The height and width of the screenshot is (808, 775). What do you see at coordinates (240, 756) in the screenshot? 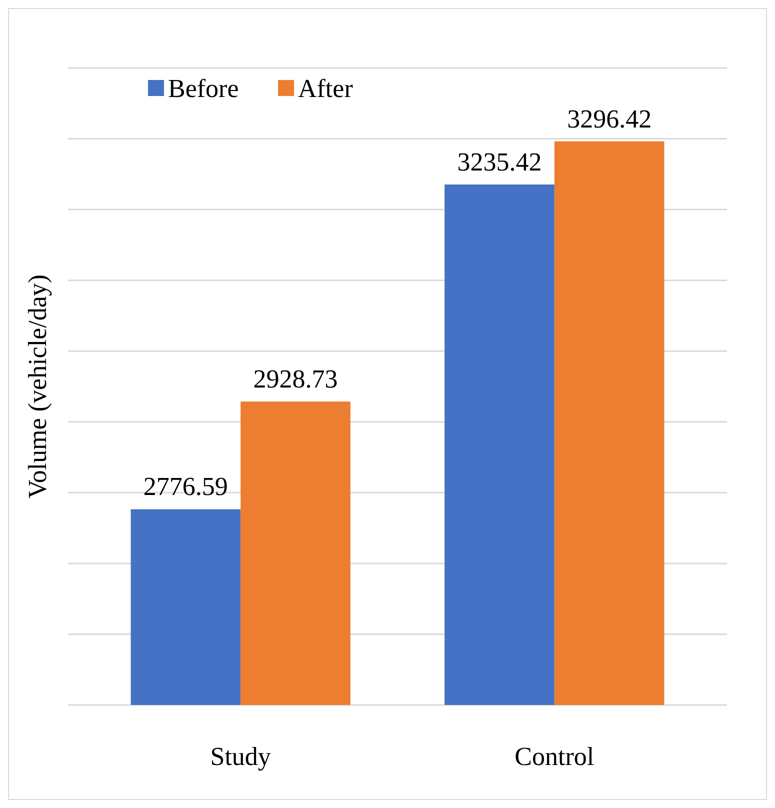
I see `x-tick-label: Study` at bounding box center [240, 756].